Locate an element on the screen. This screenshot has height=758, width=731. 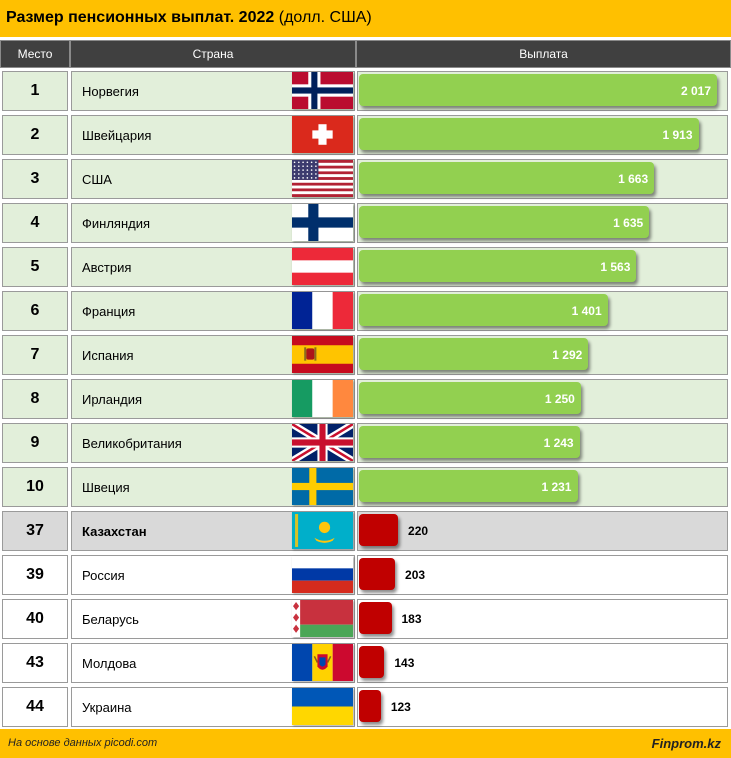
rank-cell: 6 is located at coordinates (35, 311).